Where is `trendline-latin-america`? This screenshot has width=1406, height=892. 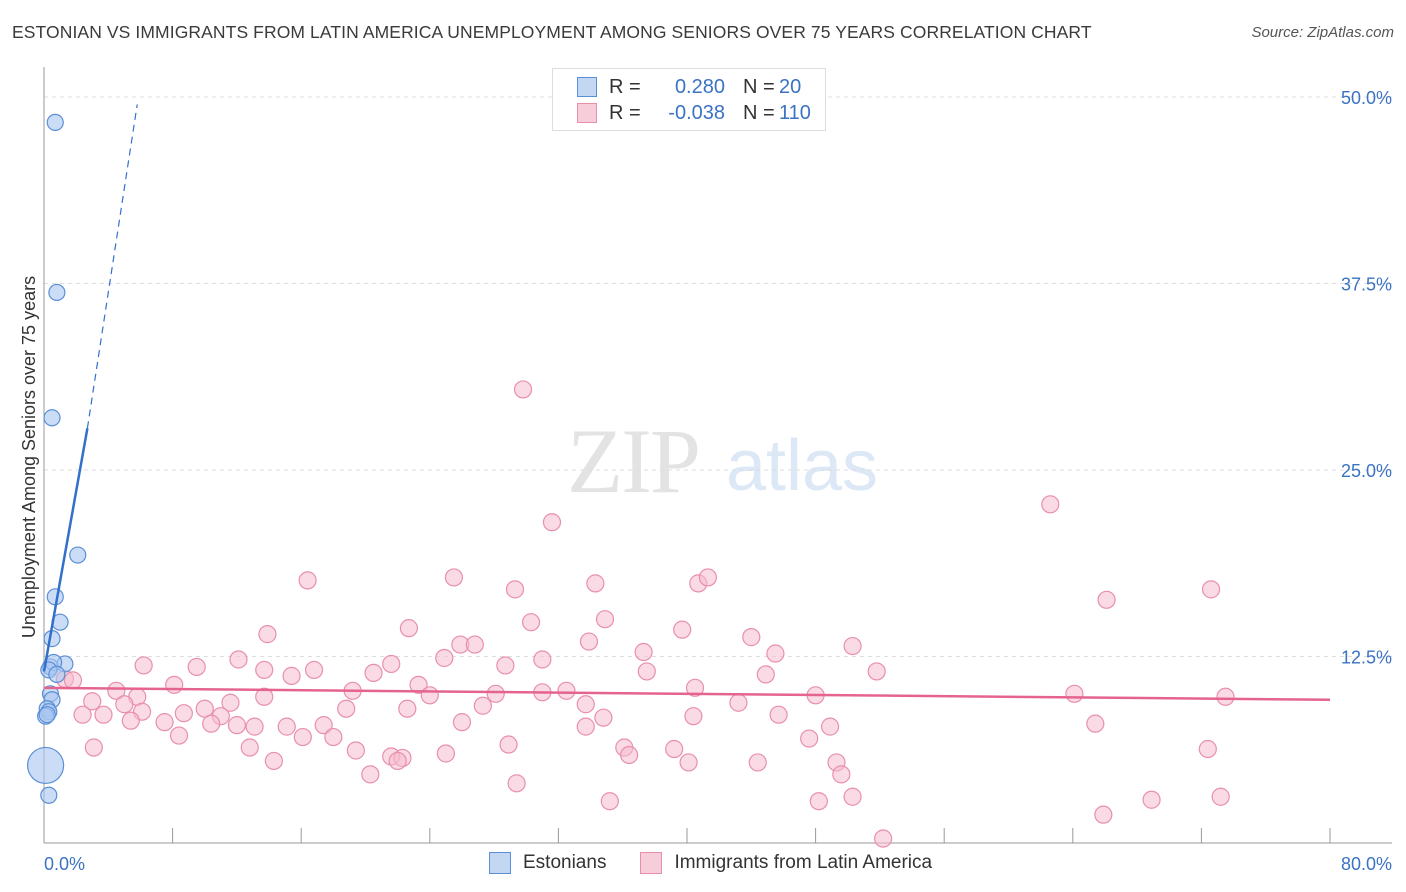 trendline-latin-america is located at coordinates (687, 694).